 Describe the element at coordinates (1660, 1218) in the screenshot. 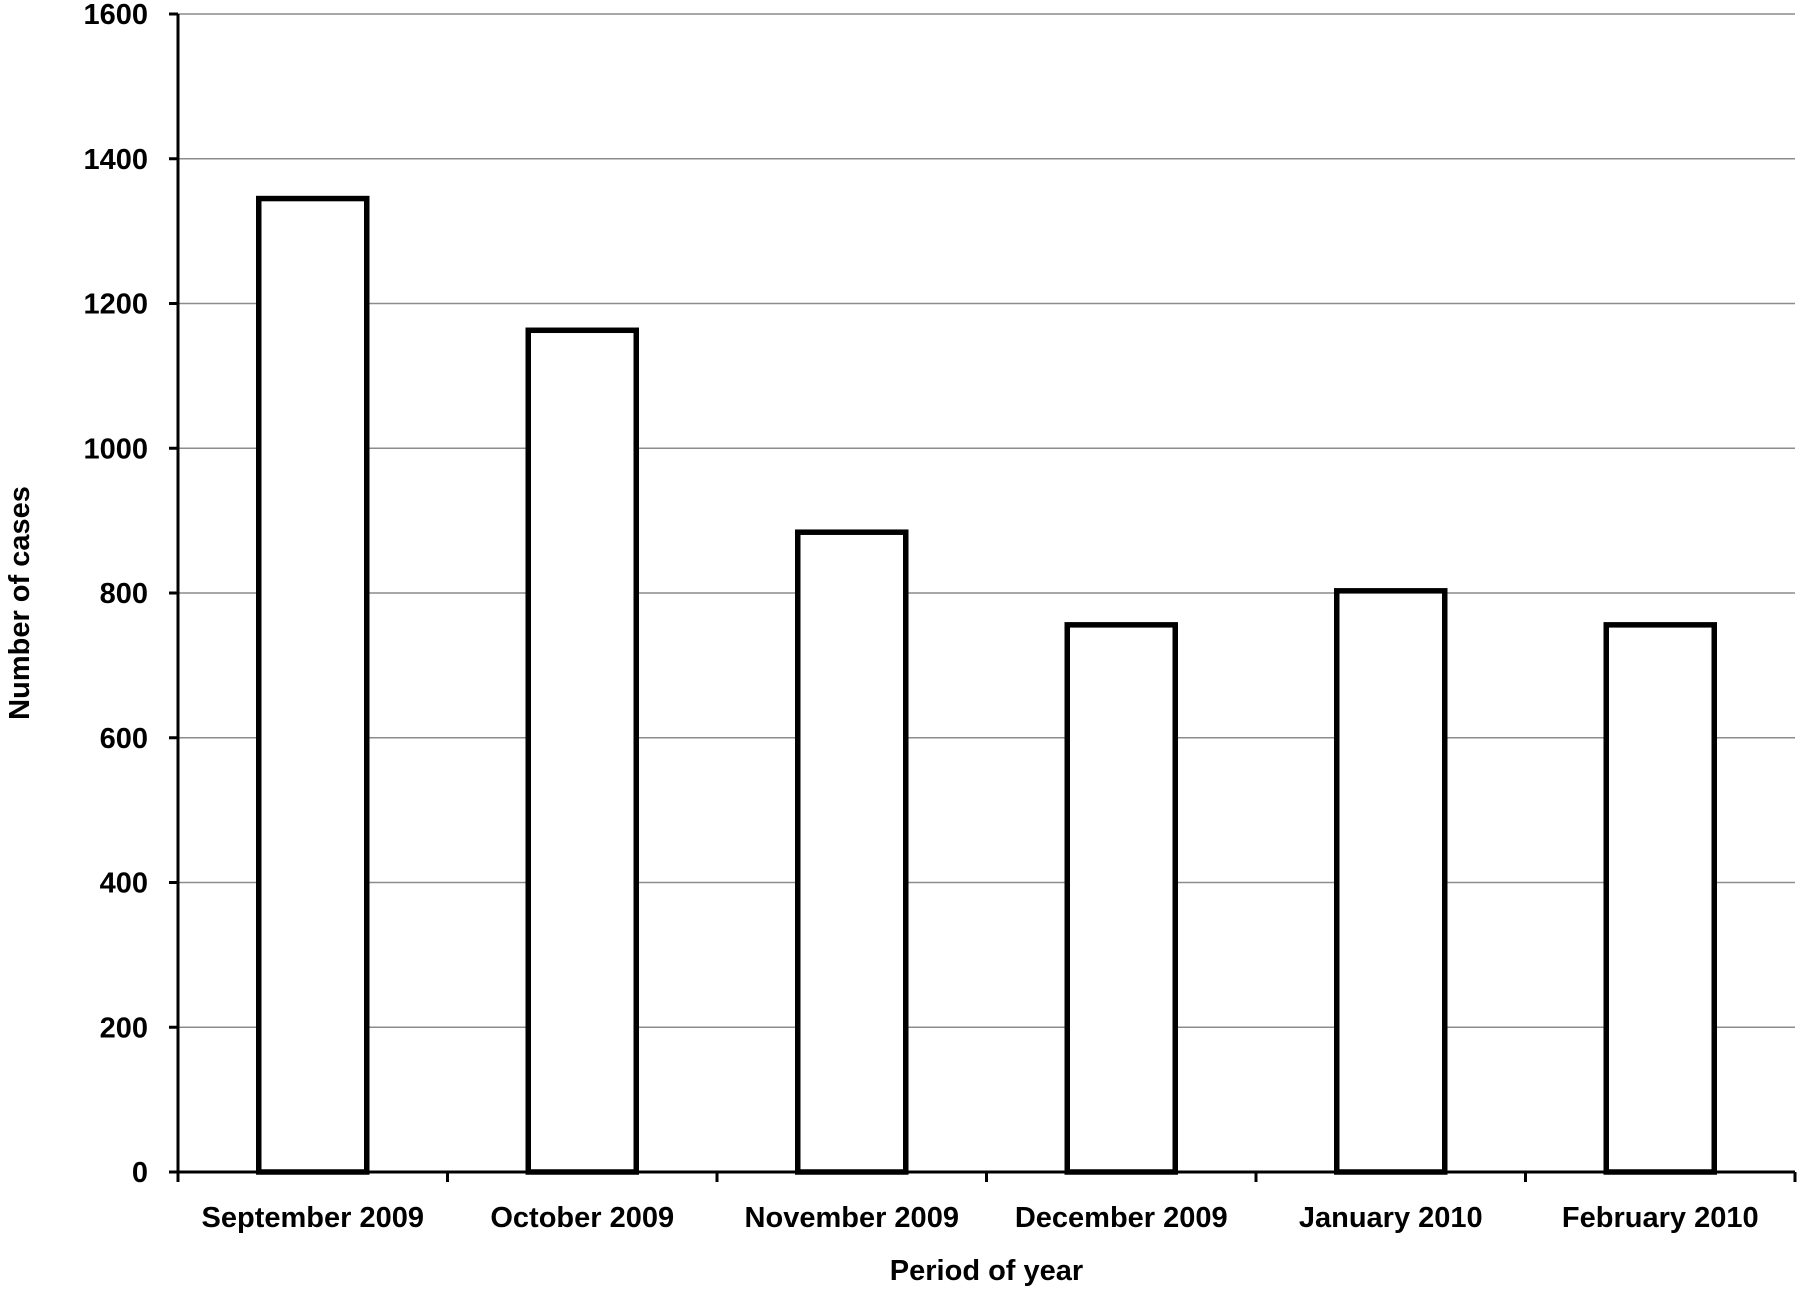

I see `x-tick-label: February 2010` at that location.